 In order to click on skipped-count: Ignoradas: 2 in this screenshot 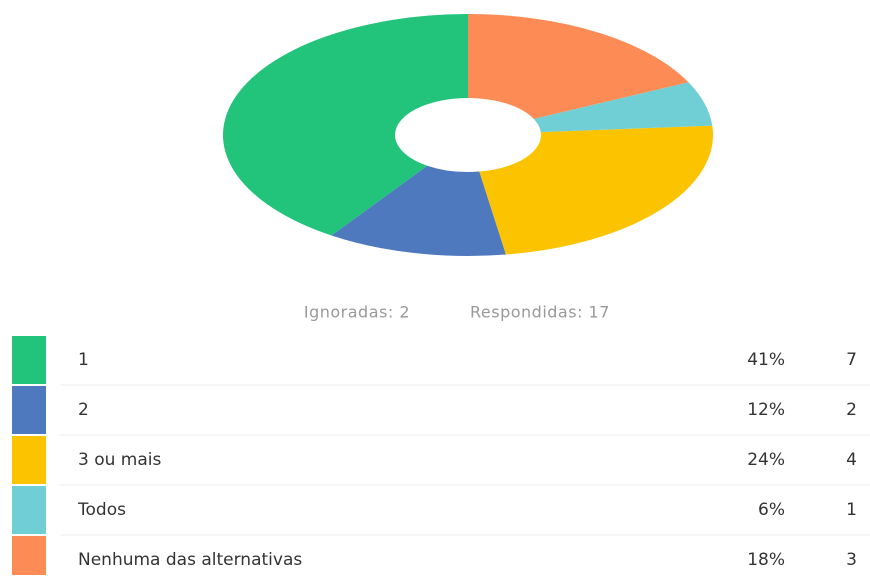, I will do `click(357, 312)`.